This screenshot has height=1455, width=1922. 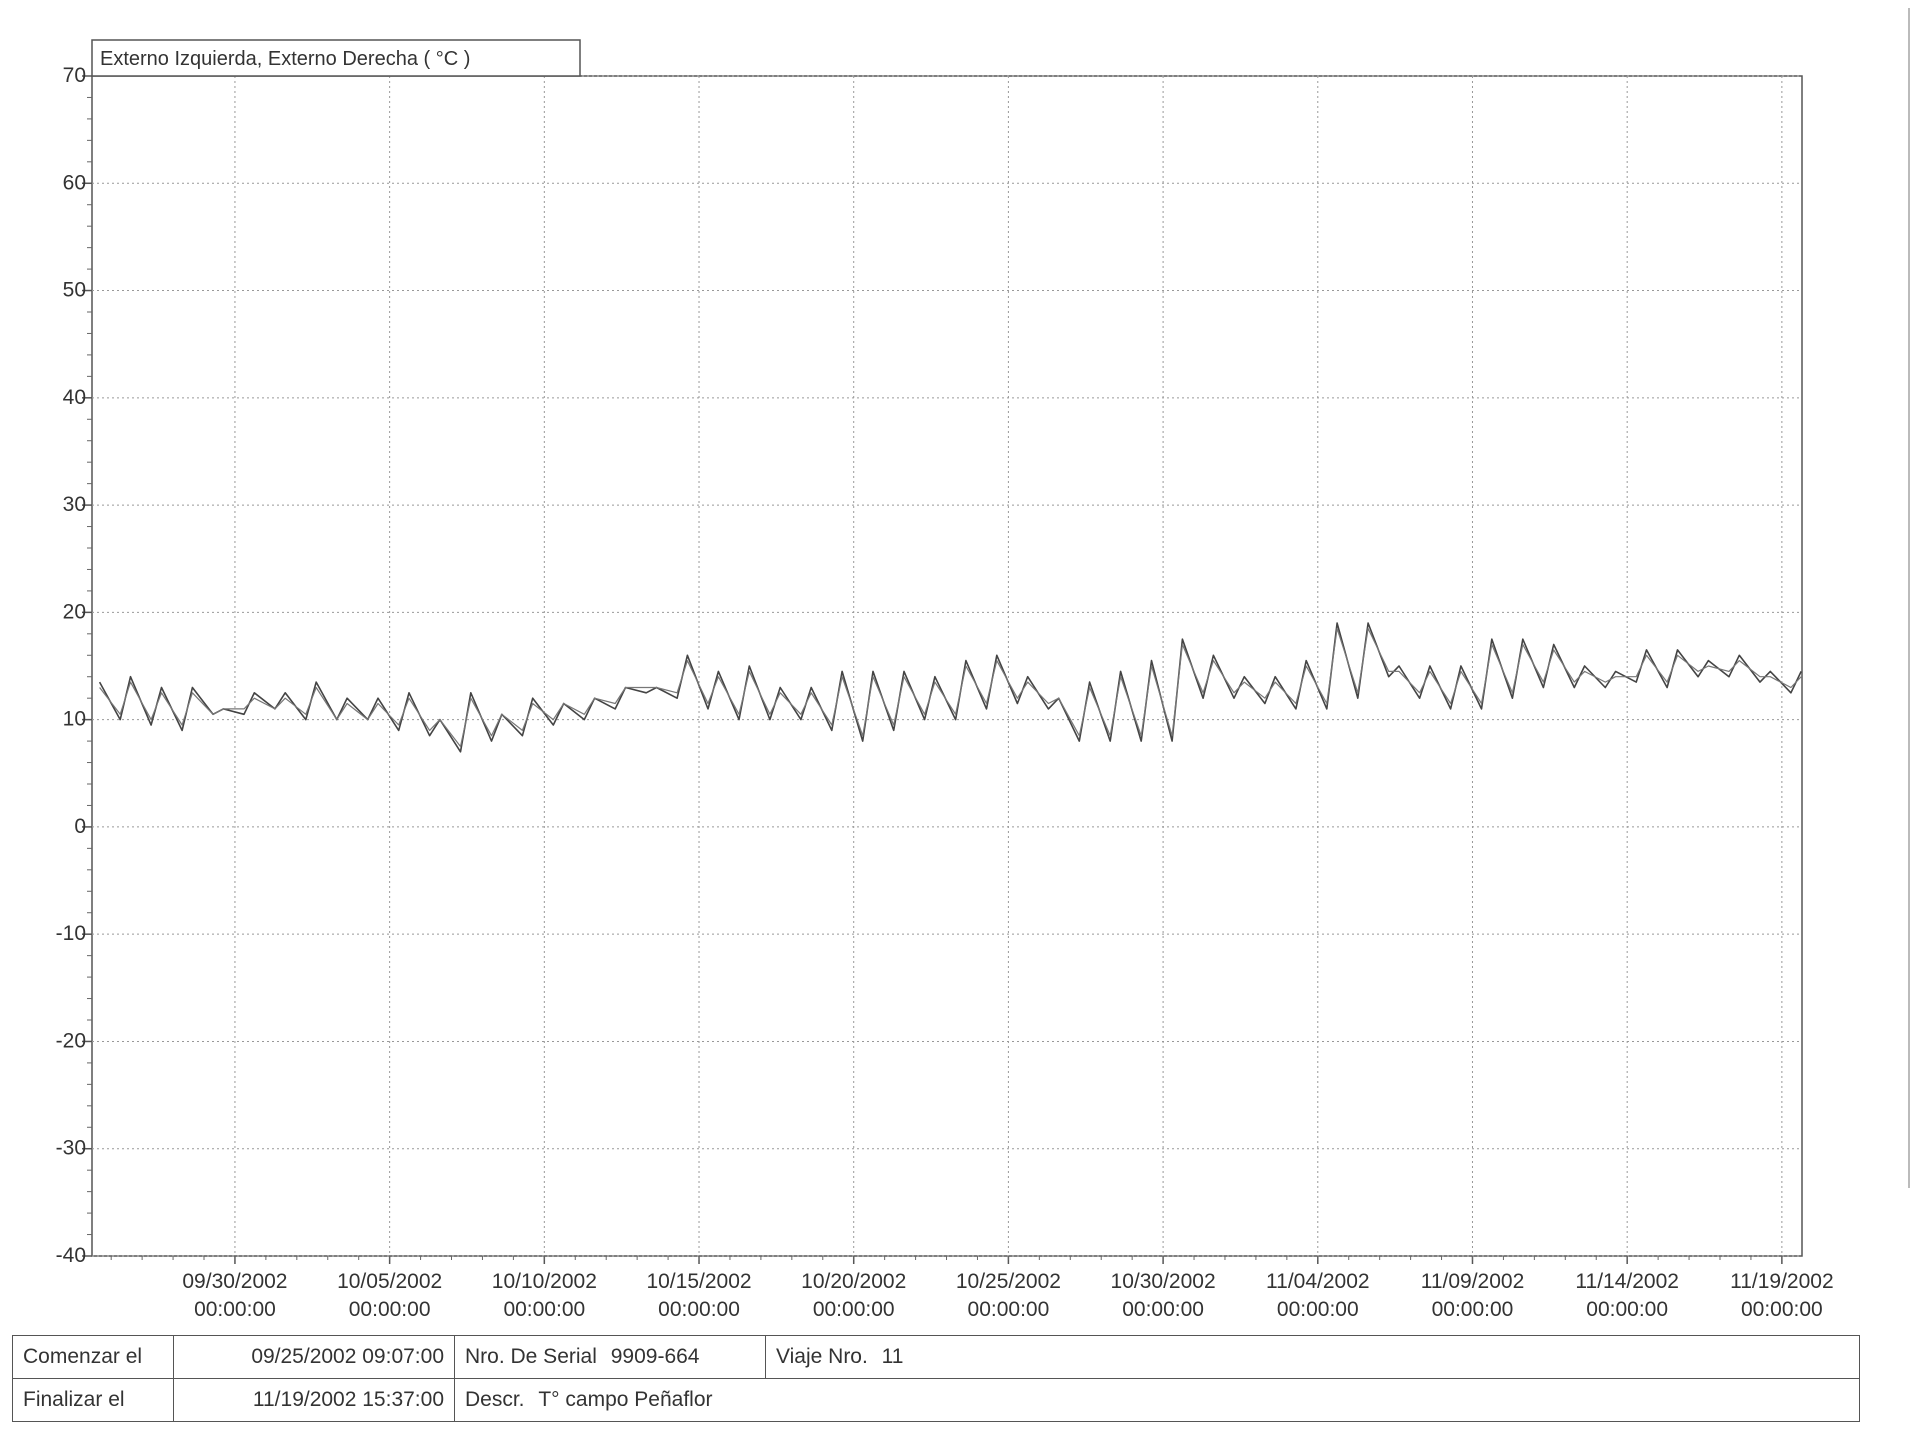 What do you see at coordinates (93, 1357) in the screenshot?
I see `start-label: Comenzar el` at bounding box center [93, 1357].